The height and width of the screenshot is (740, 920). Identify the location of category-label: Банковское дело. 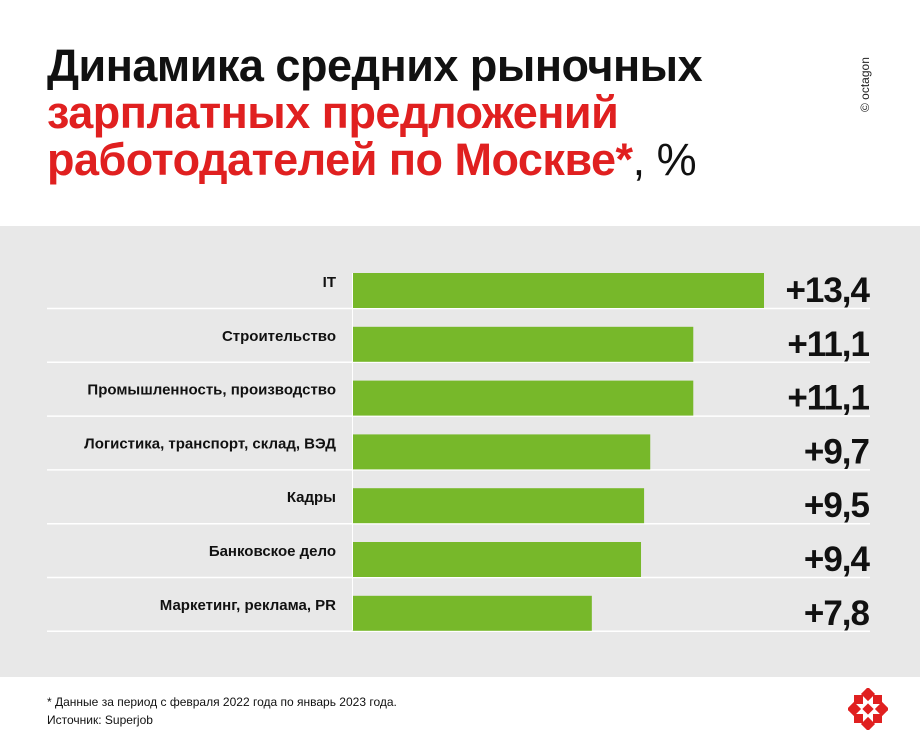
(272, 551).